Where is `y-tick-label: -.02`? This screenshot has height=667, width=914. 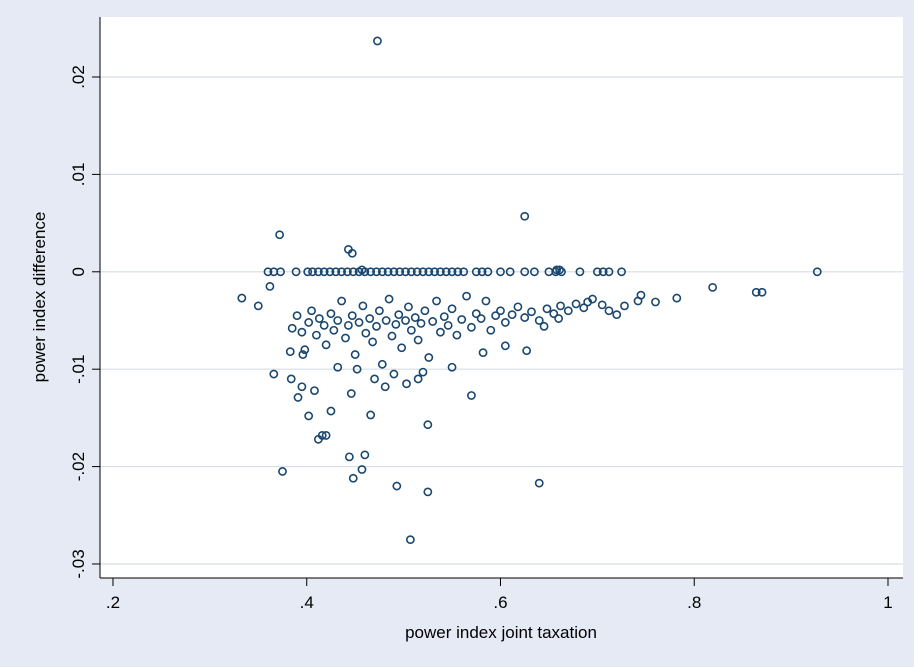
y-tick-label: -.02 is located at coordinates (78, 466).